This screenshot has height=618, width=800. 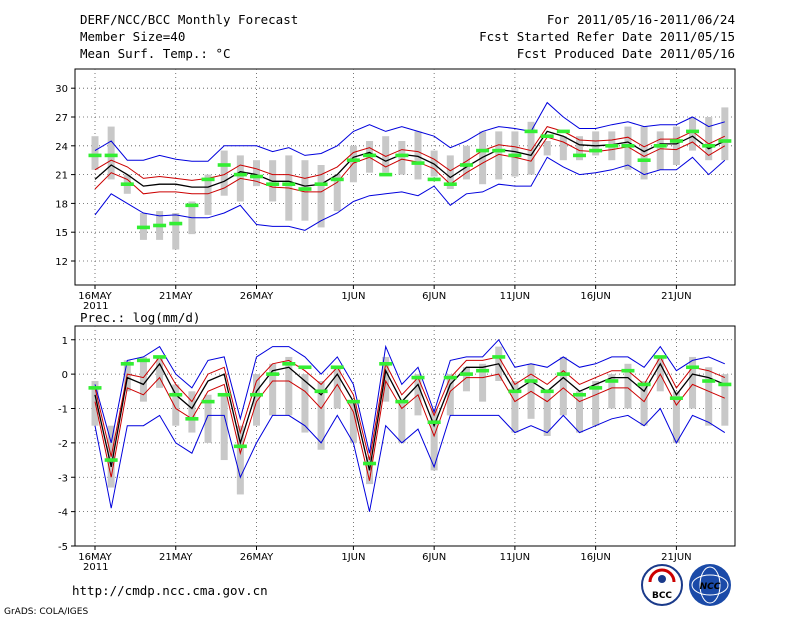 What do you see at coordinates (410, 459) in the screenshot?
I see `ensemble-min-line` at bounding box center [410, 459].